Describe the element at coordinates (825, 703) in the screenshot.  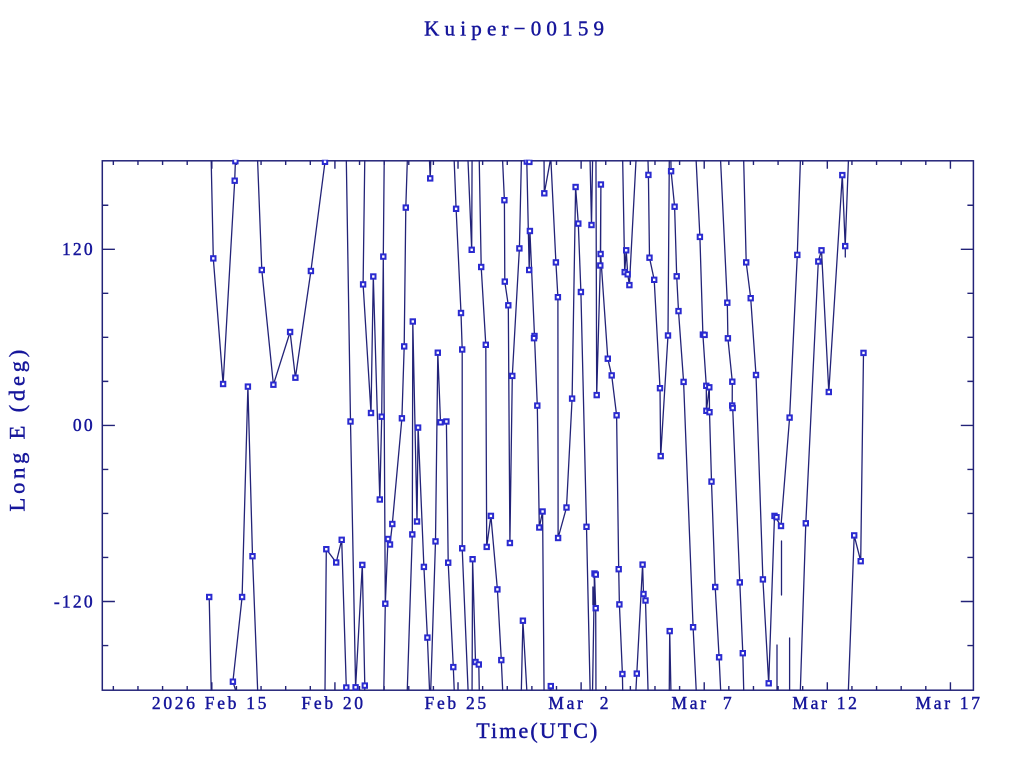
I see `svg-text: Mar 12` at that location.